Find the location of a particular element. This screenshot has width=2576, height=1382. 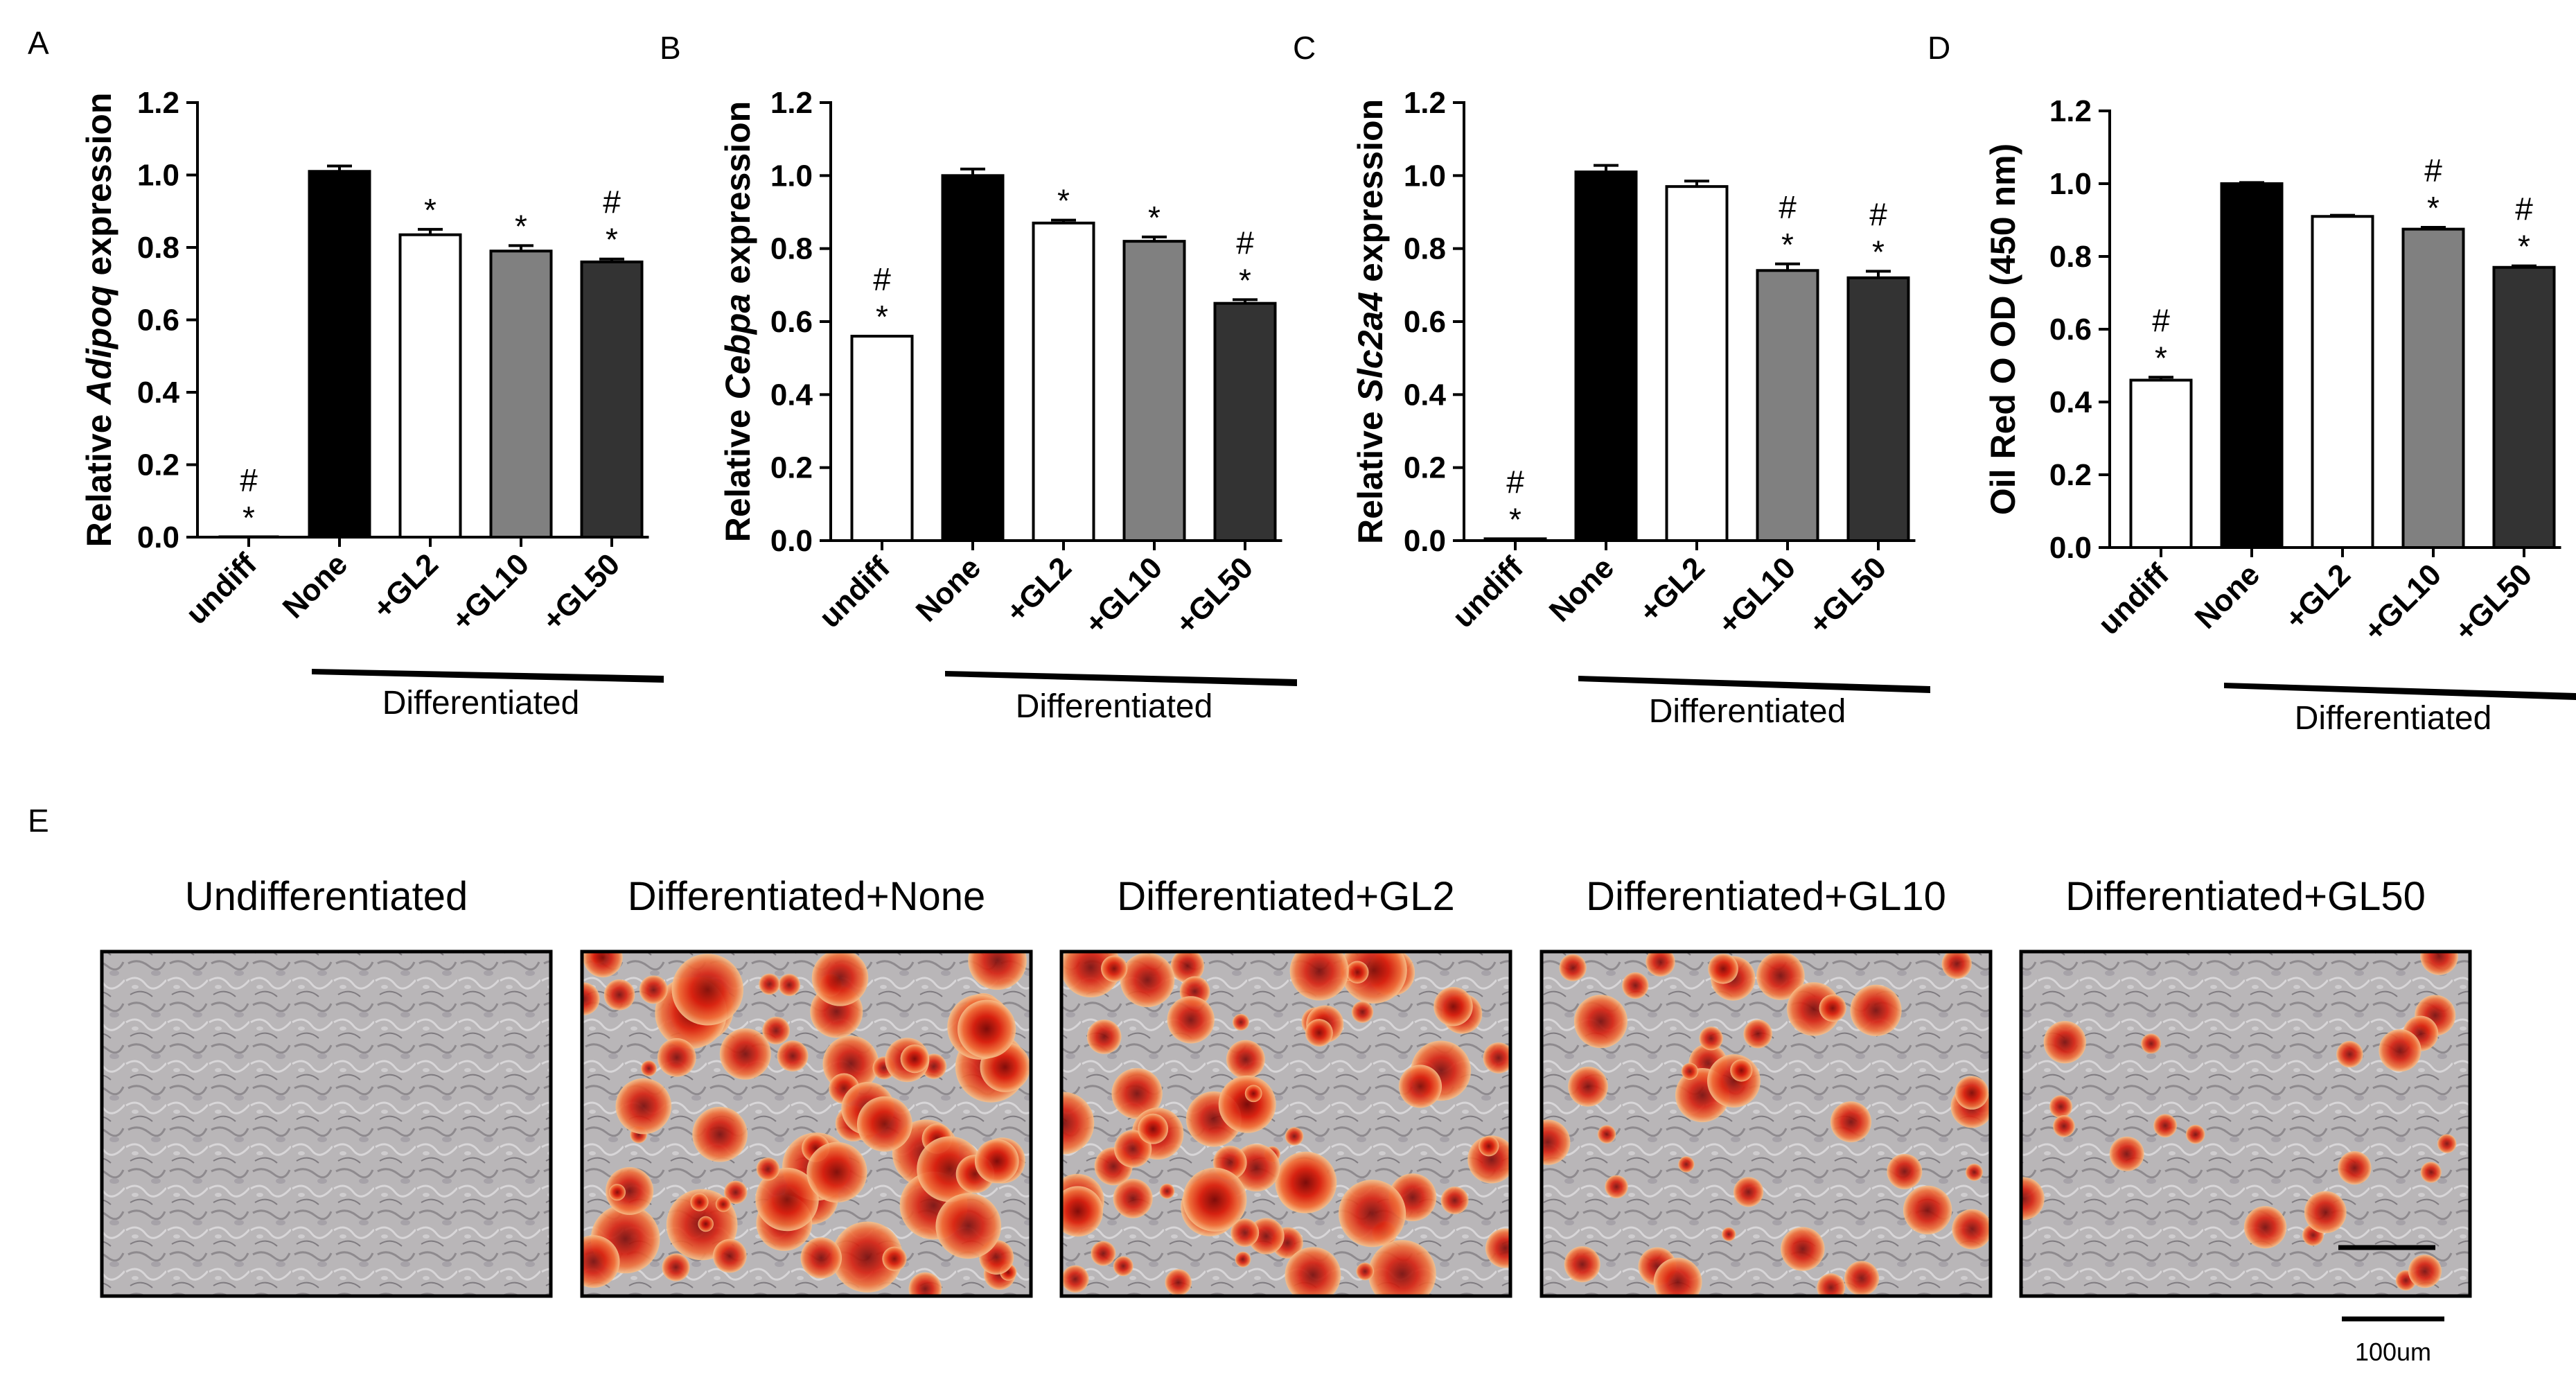

y-tick-label: 0.8 is located at coordinates (1425, 249).